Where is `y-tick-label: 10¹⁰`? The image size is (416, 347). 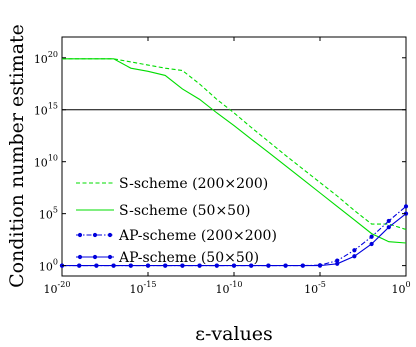
y-tick-label: 10¹⁰ is located at coordinates (46, 162).